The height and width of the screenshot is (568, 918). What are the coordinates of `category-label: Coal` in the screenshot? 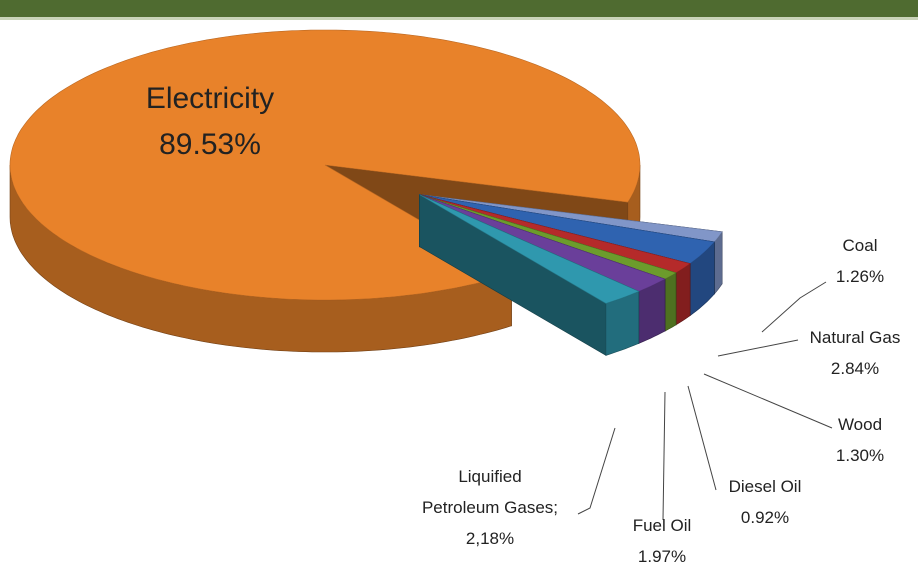 It's located at (860, 245).